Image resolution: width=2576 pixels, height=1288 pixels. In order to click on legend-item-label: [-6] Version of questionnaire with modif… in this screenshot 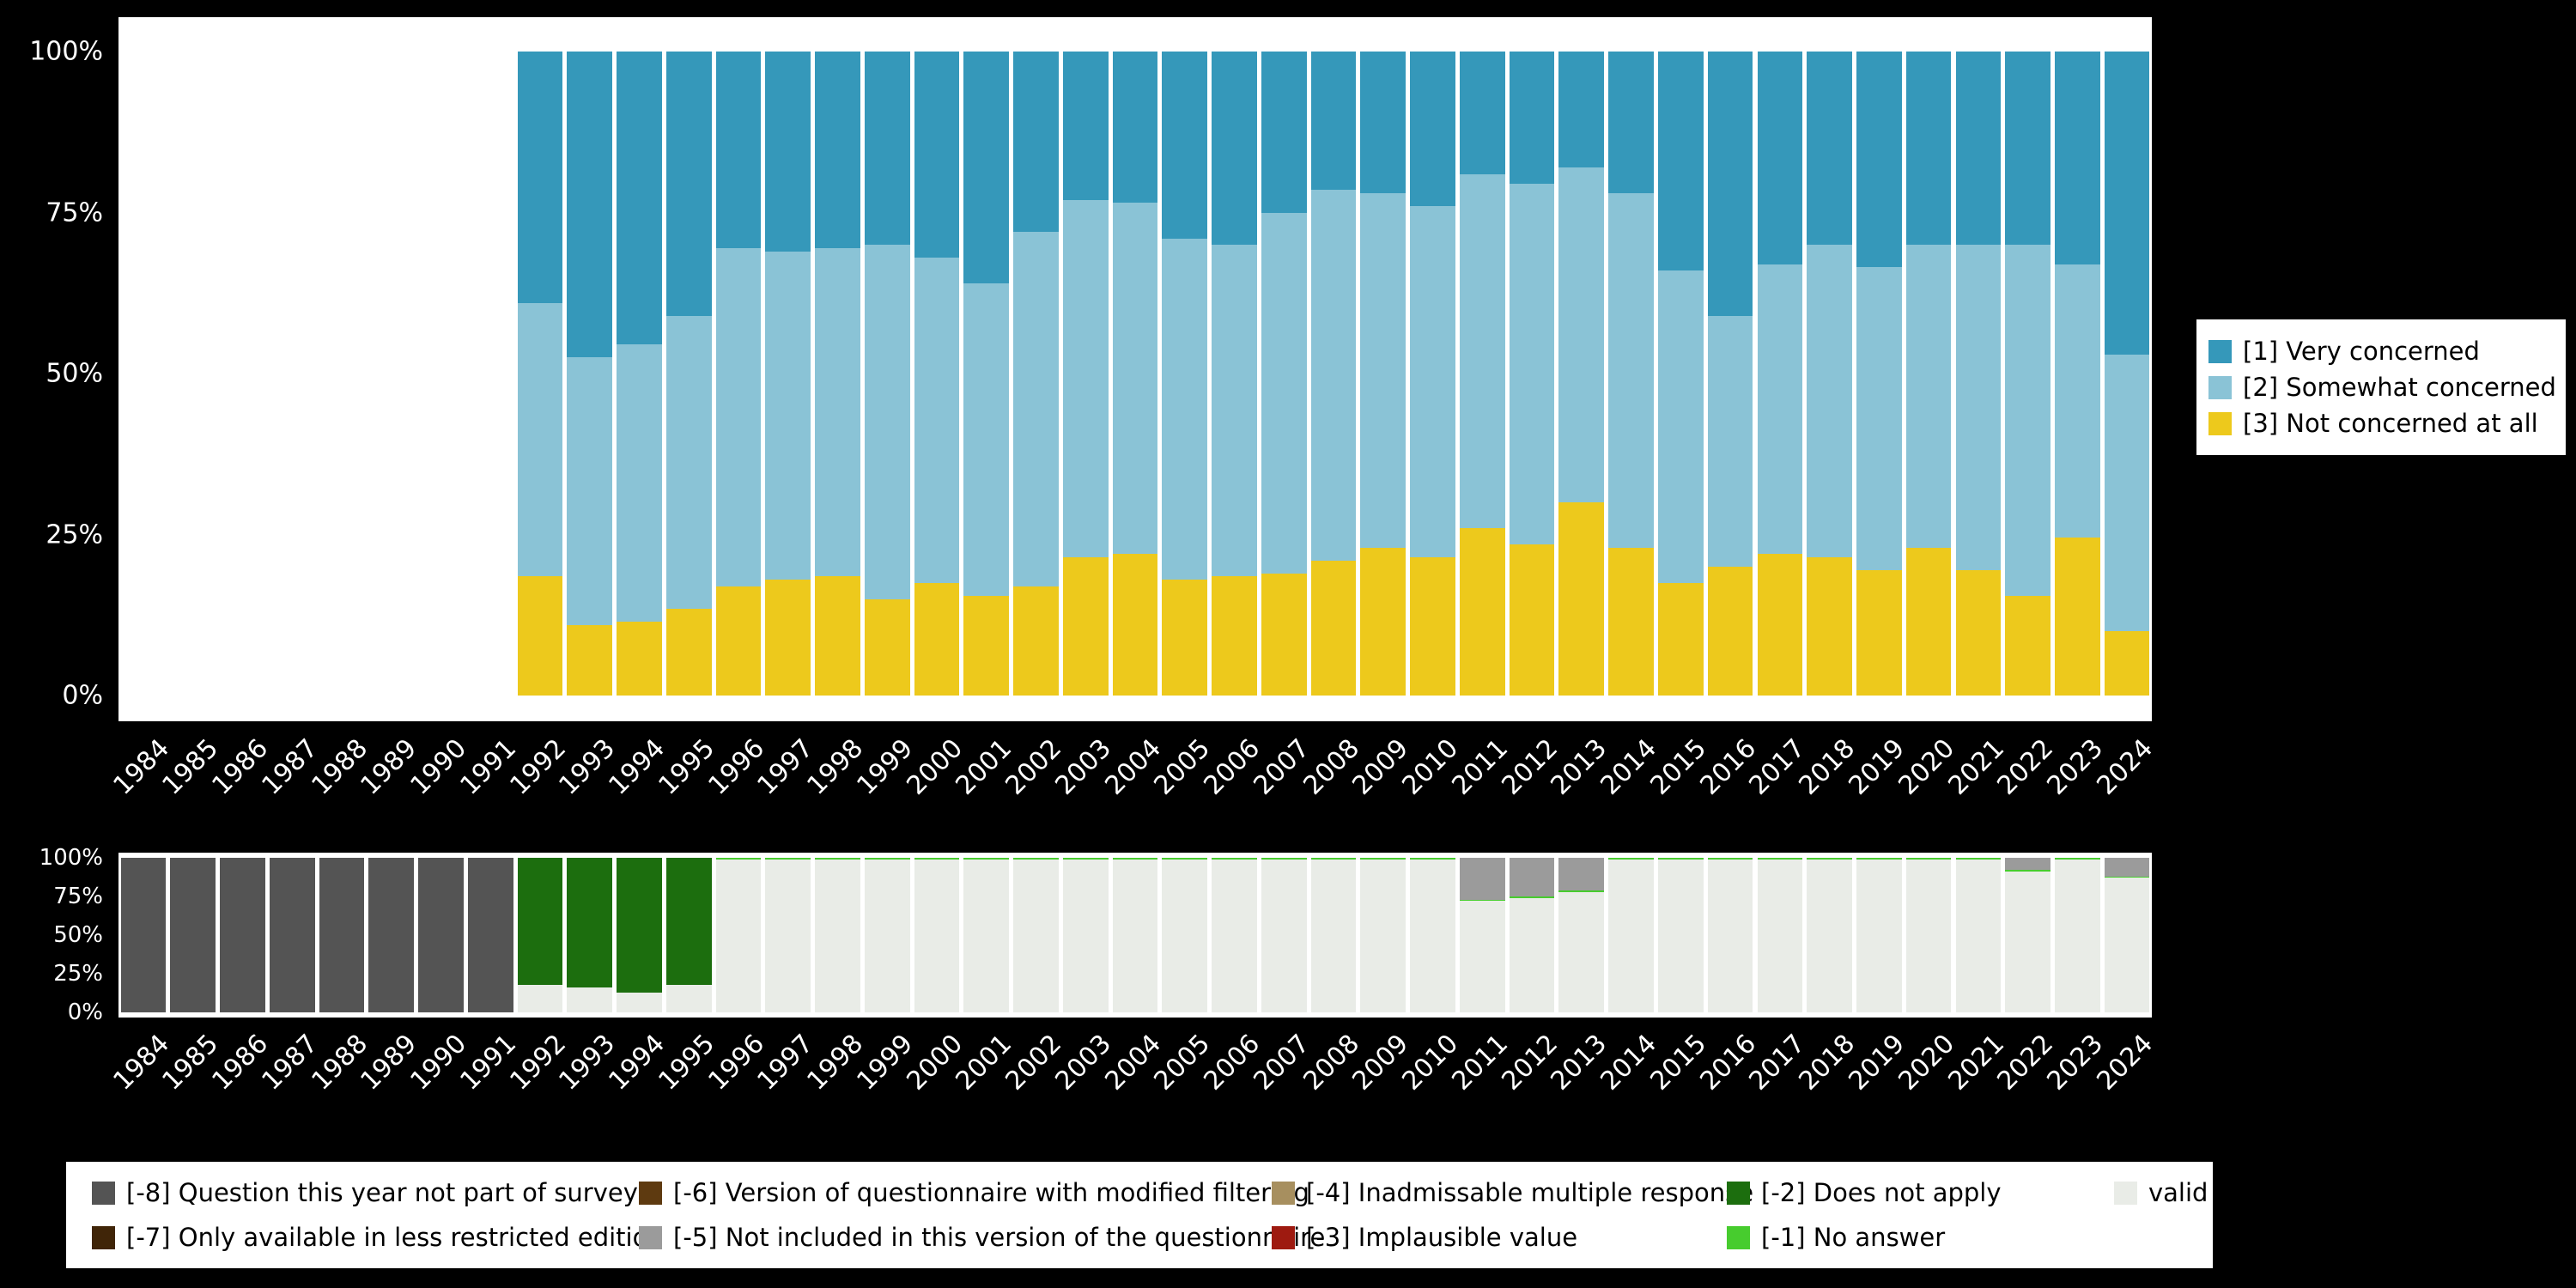, I will do `click(991, 1192)`.